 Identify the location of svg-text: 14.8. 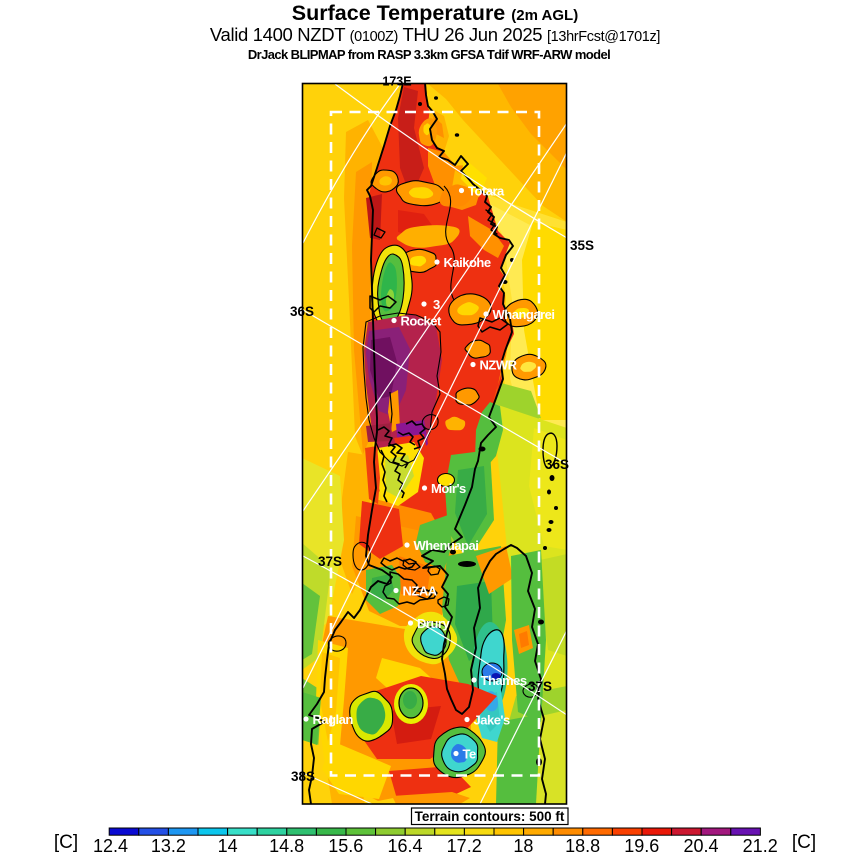
(286, 846).